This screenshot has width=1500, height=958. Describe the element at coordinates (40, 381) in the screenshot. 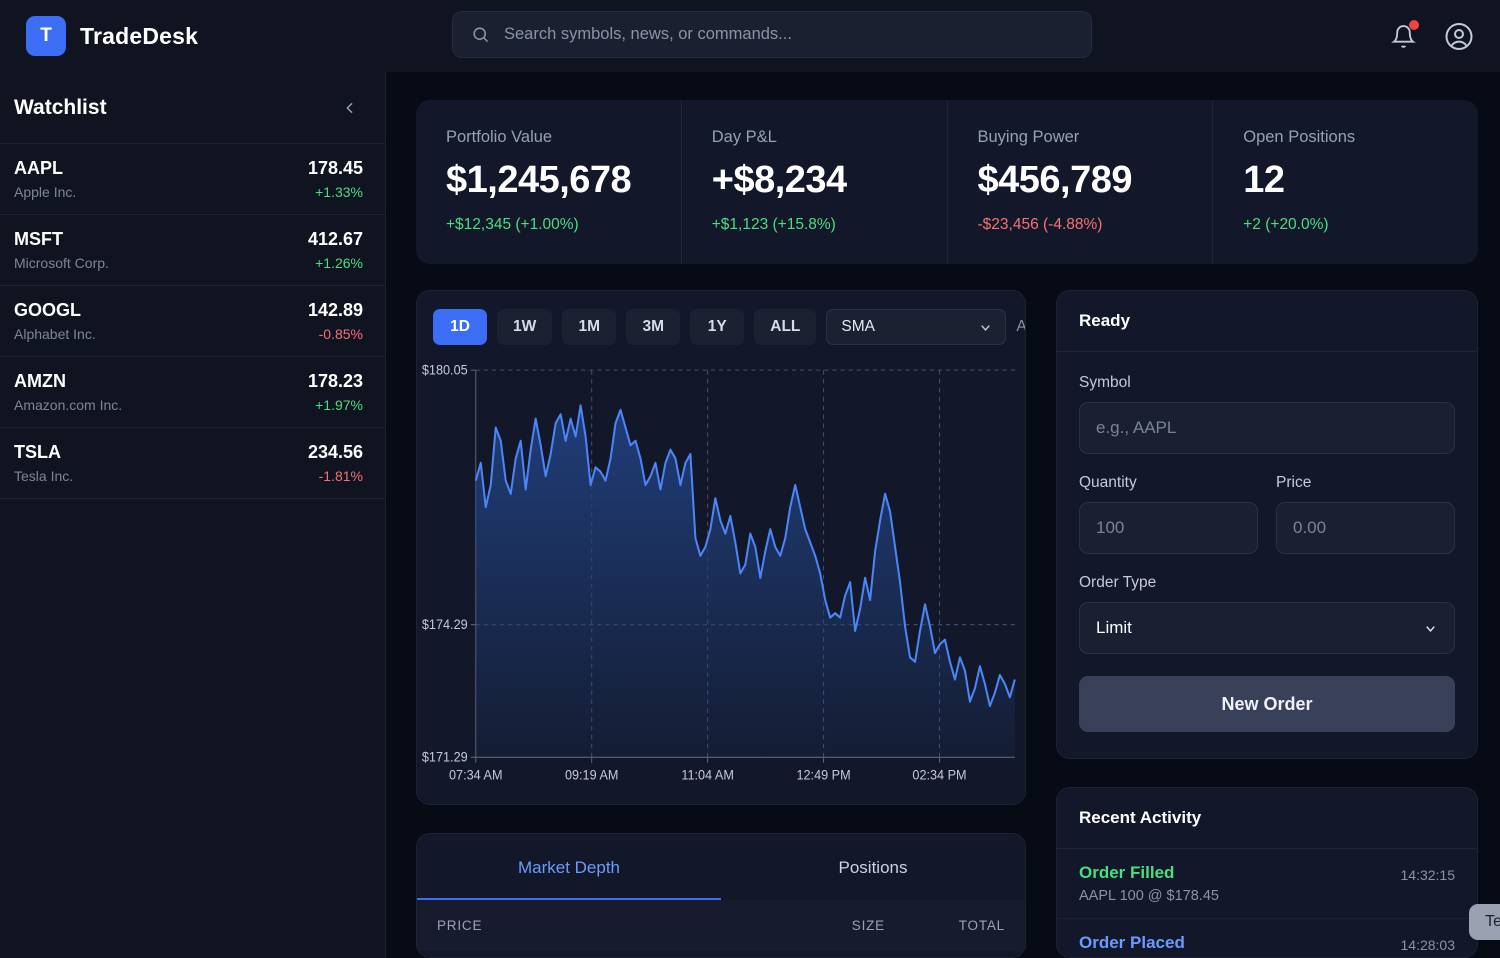

I see `watchlist-symbol: AMZN` at that location.